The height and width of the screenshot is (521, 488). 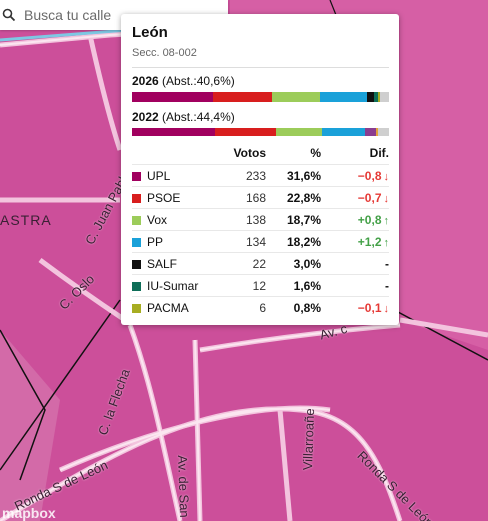 What do you see at coordinates (164, 53) in the screenshot?
I see `section-code: Secc. 08-002` at bounding box center [164, 53].